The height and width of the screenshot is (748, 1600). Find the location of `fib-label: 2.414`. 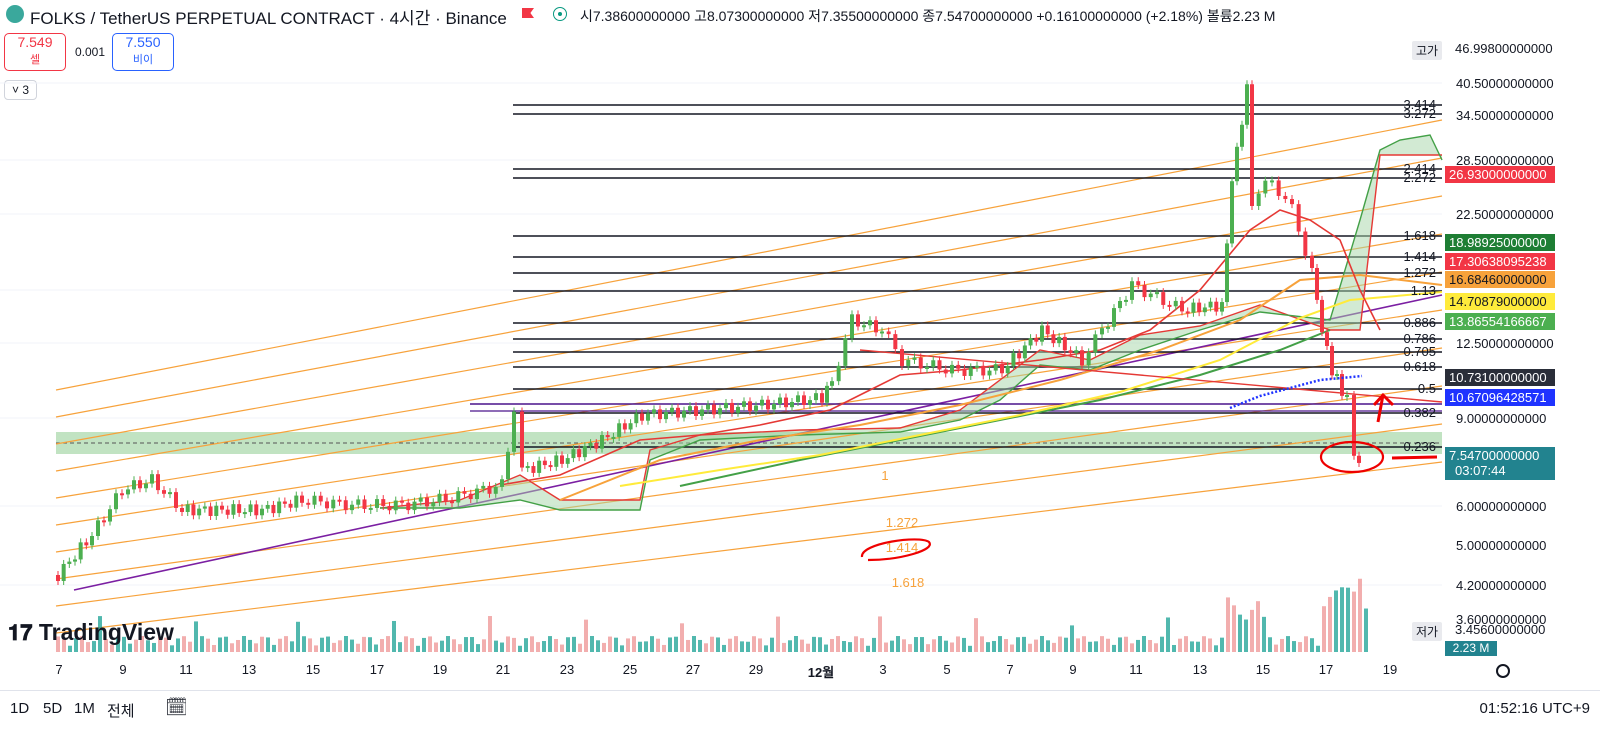

fib-label: 2.414 is located at coordinates (1419, 168).